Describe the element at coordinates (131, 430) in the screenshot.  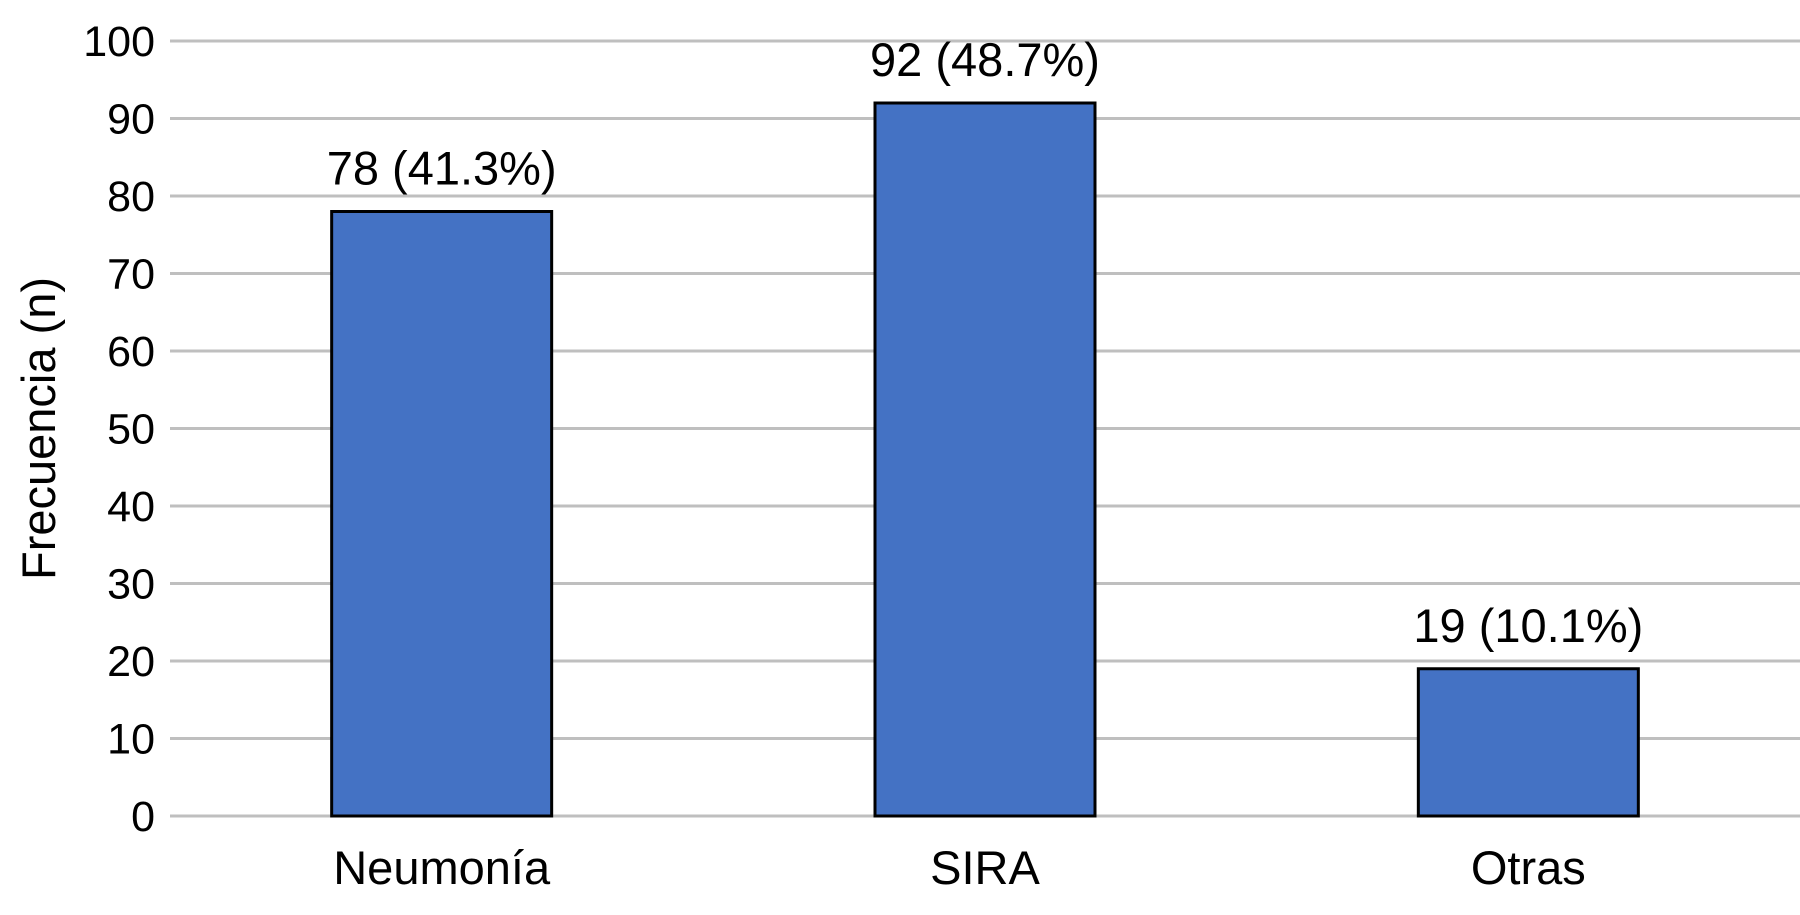
I see `y-tick-label: 50` at that location.